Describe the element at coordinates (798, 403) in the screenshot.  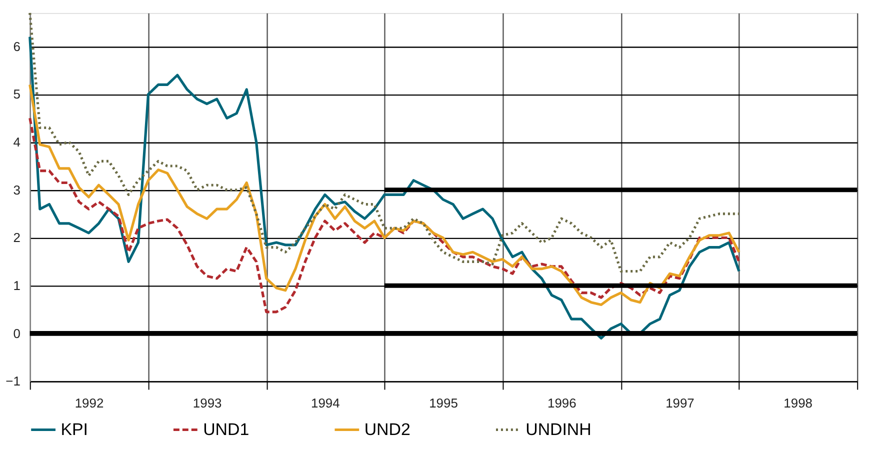
I see `x-tick-label: 1998` at that location.